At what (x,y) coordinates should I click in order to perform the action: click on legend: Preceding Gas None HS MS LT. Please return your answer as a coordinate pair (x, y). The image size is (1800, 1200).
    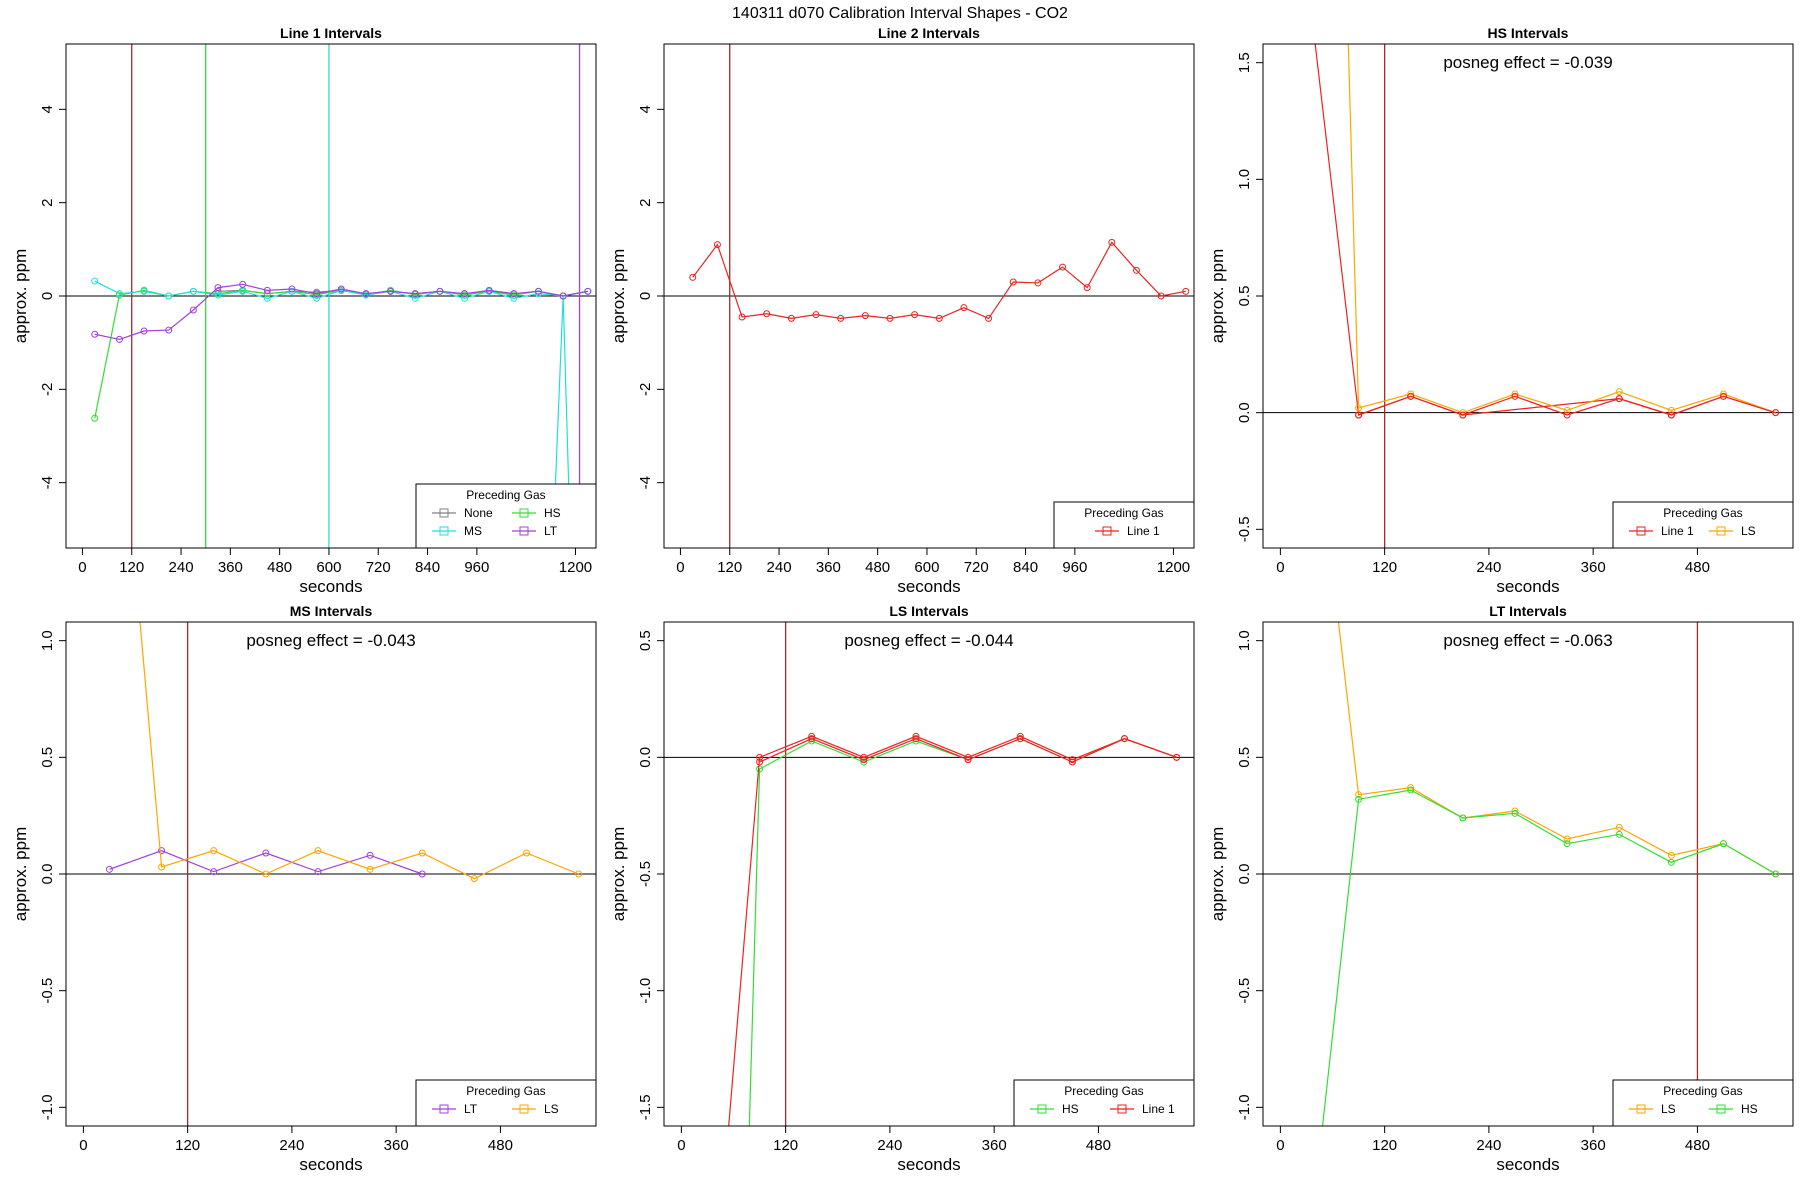
    Looking at the image, I should click on (506, 516).